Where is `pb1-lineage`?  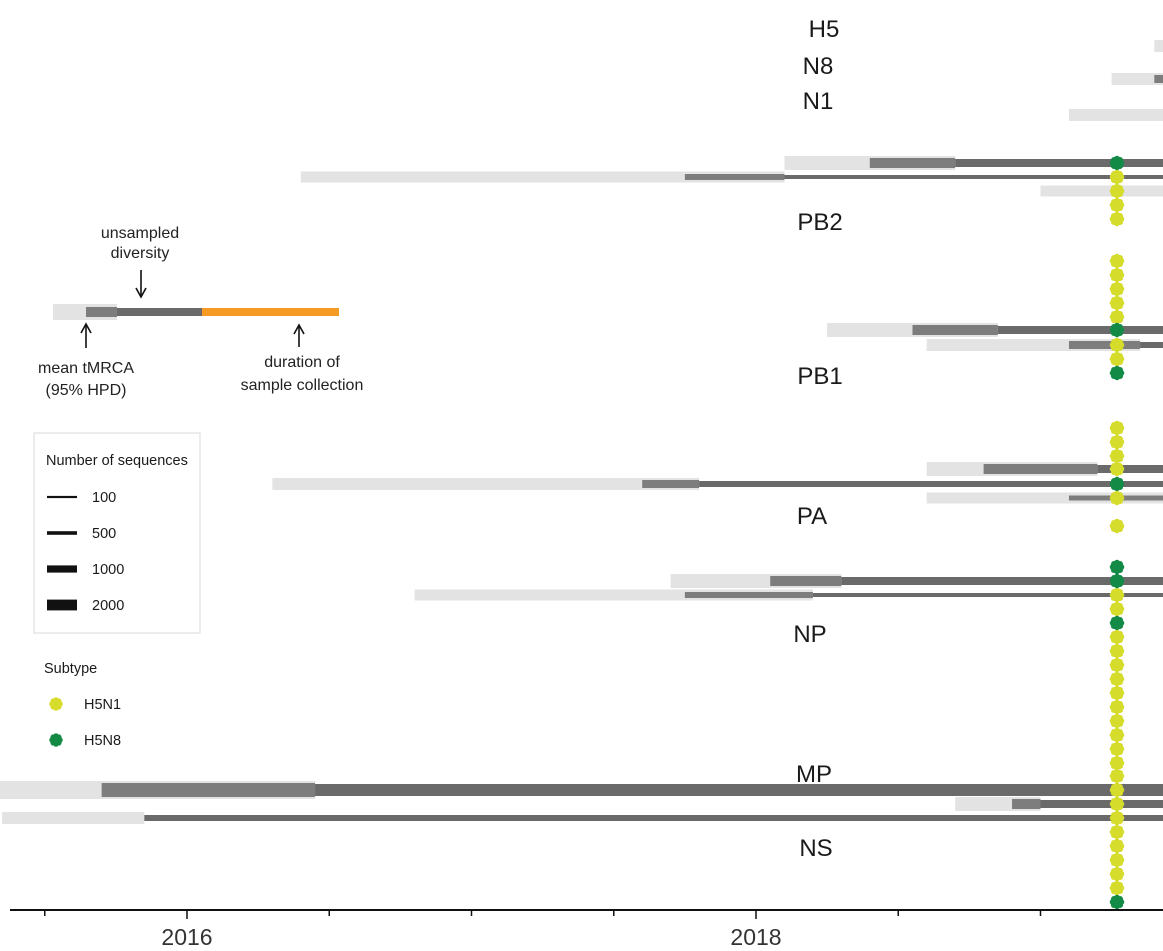
pb1-lineage is located at coordinates (995, 330).